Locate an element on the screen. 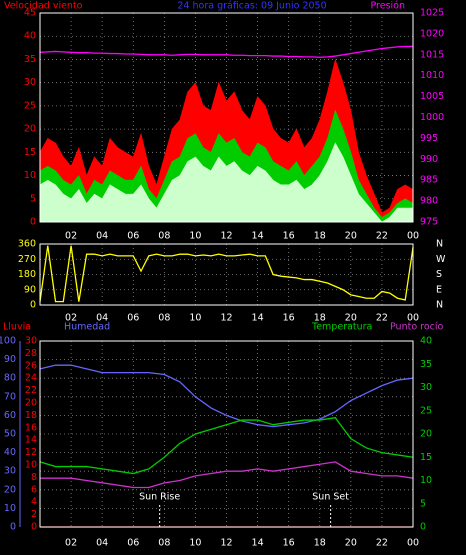  y3-tick-label: 12 is located at coordinates (31, 452).